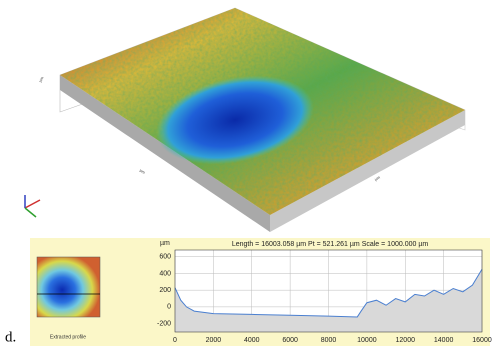  What do you see at coordinates (165, 273) in the screenshot?
I see `y-tick-label: 400` at bounding box center [165, 273].